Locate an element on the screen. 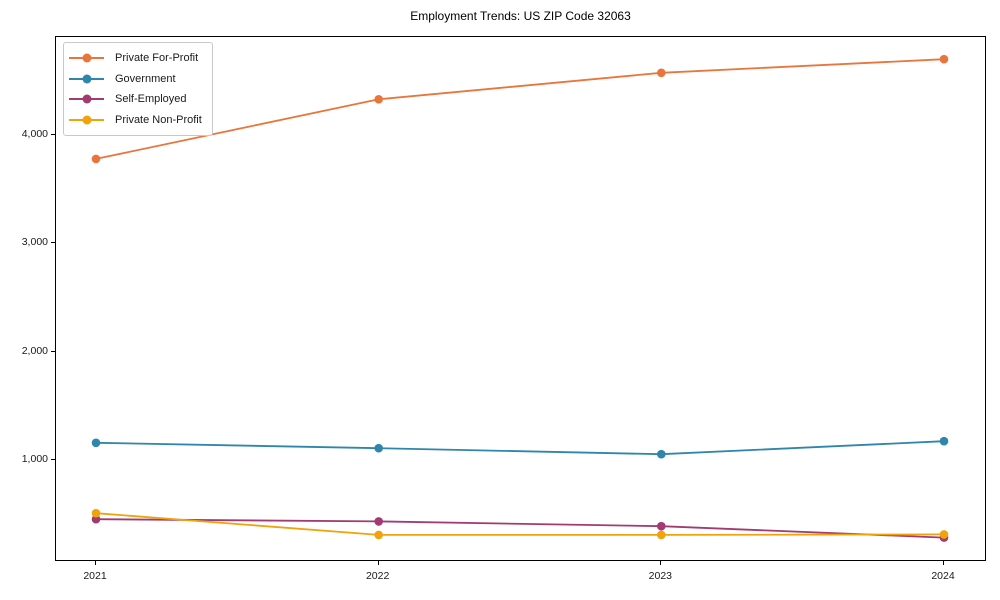  x-tick-label: 2021 is located at coordinates (95, 576).